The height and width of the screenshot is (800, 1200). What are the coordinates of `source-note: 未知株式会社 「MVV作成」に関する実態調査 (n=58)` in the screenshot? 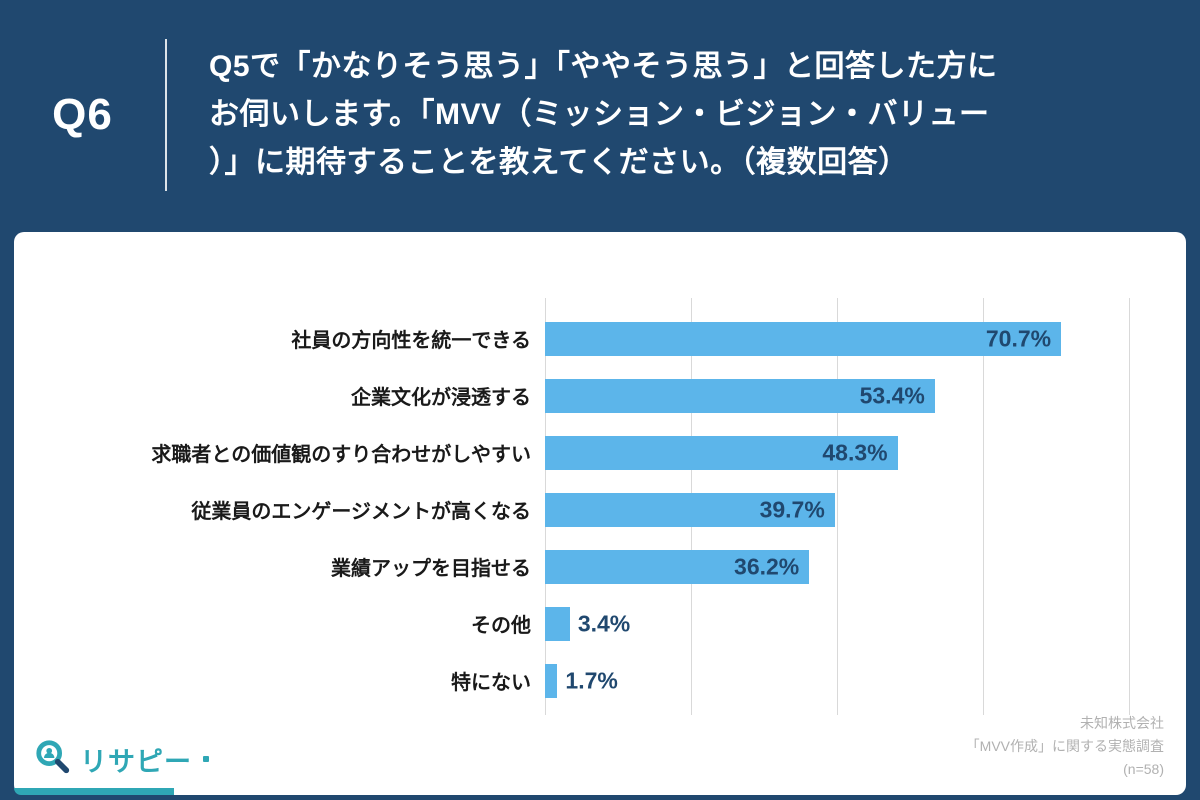 It's located at (1065, 746).